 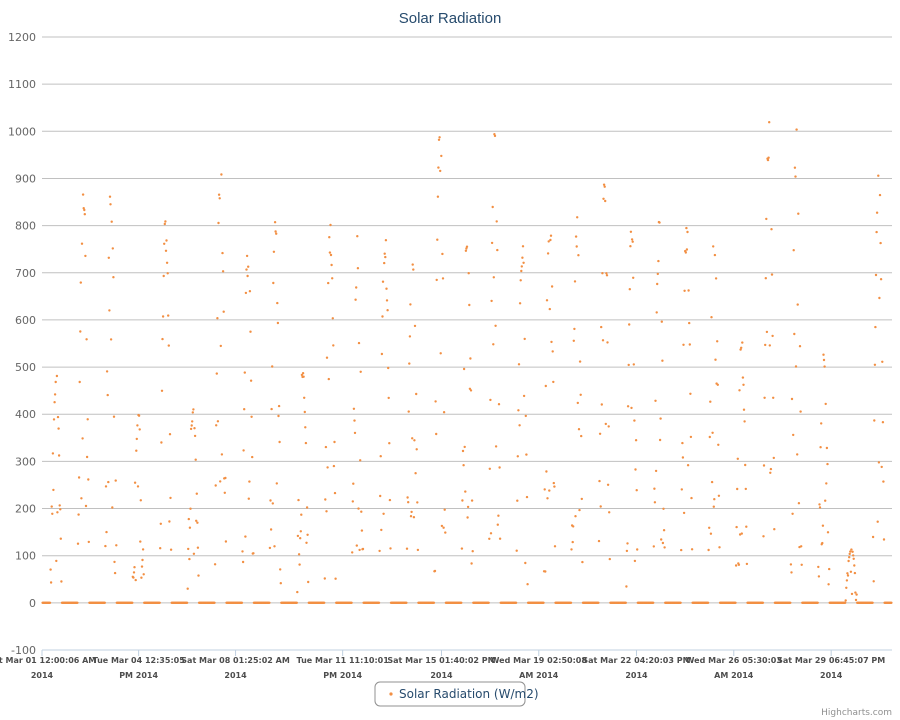 What do you see at coordinates (343, 660) in the screenshot?
I see `x-tick-label: Tue Mar 11 11:10:01` at bounding box center [343, 660].